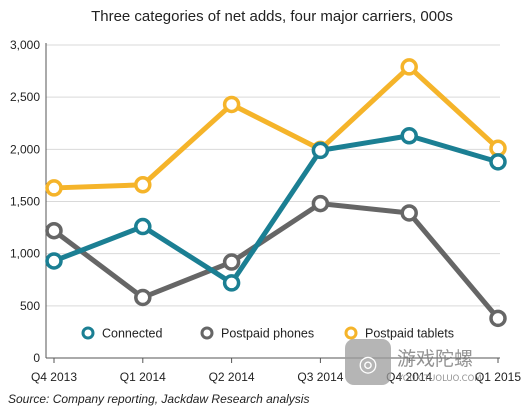 This screenshot has height=415, width=530. I want to click on x-tick-label: Q2 2014, so click(232, 377).